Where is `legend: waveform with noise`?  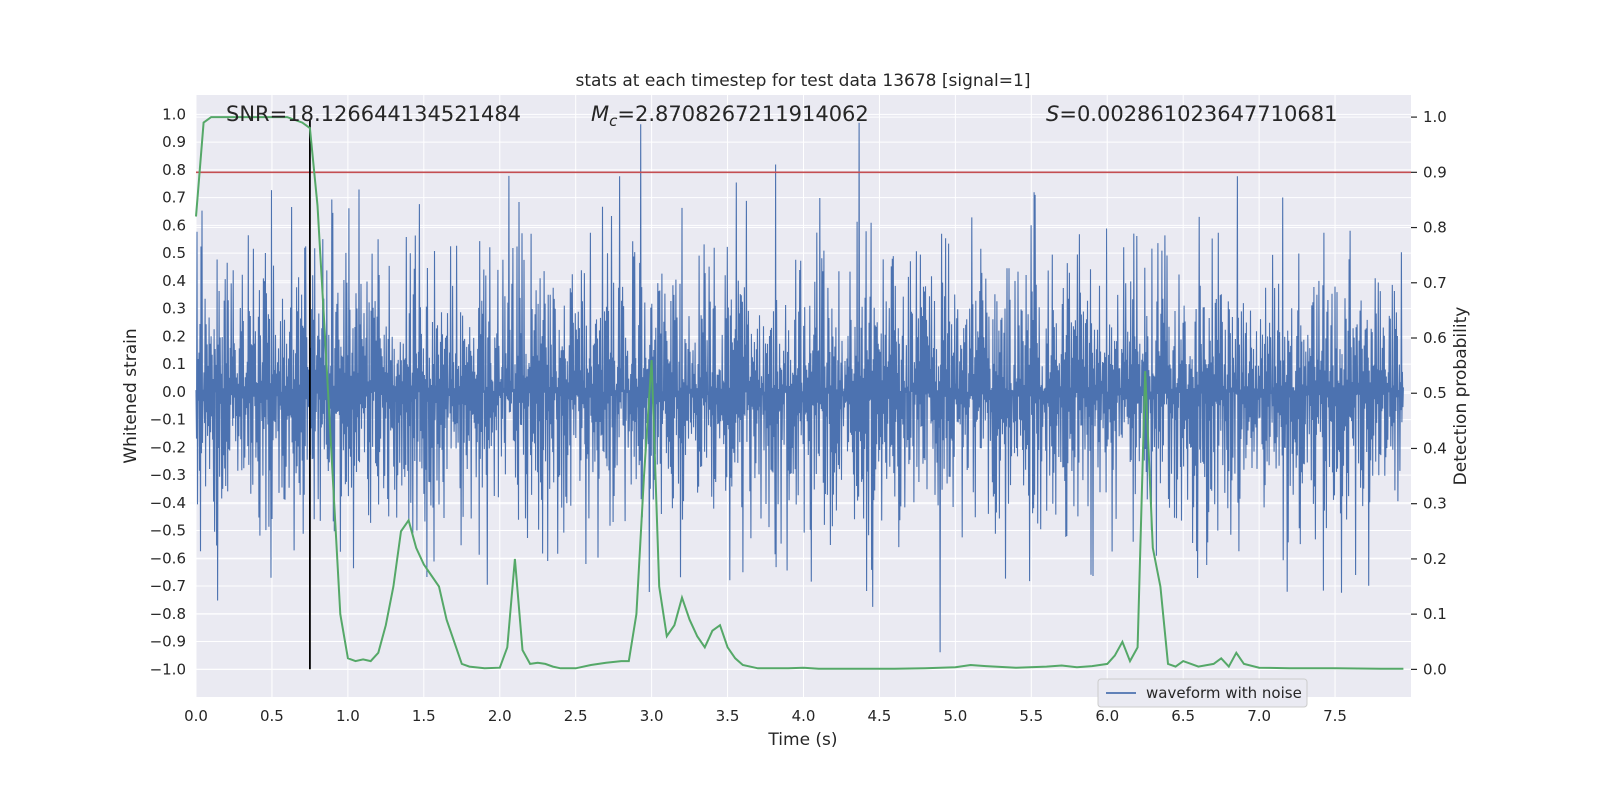 legend: waveform with noise is located at coordinates (1202, 693).